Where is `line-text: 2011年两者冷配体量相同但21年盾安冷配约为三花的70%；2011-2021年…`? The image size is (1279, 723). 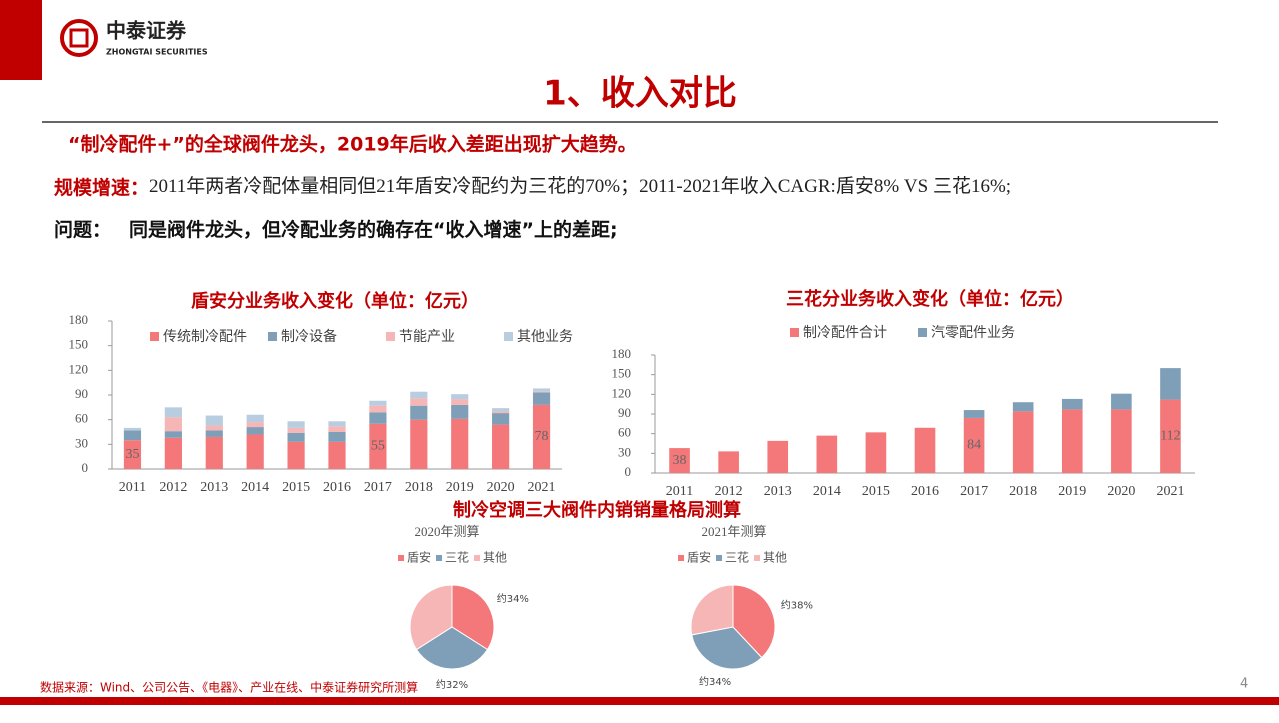 line-text: 2011年两者冷配体量相同但21年盾安冷配约为三花的70%；2011-2021年… is located at coordinates (580, 186).